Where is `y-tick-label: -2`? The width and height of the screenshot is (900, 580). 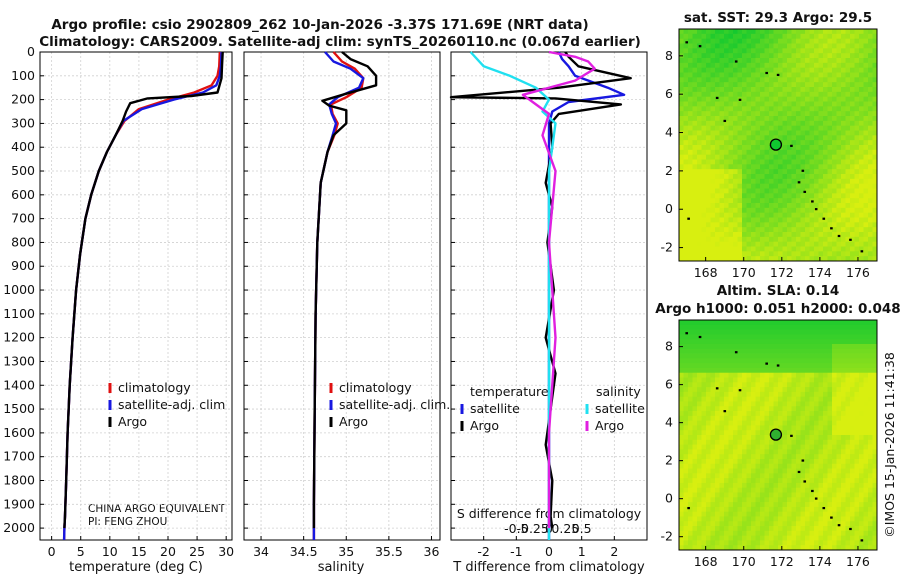
y-tick-label: -2 is located at coordinates (667, 536).